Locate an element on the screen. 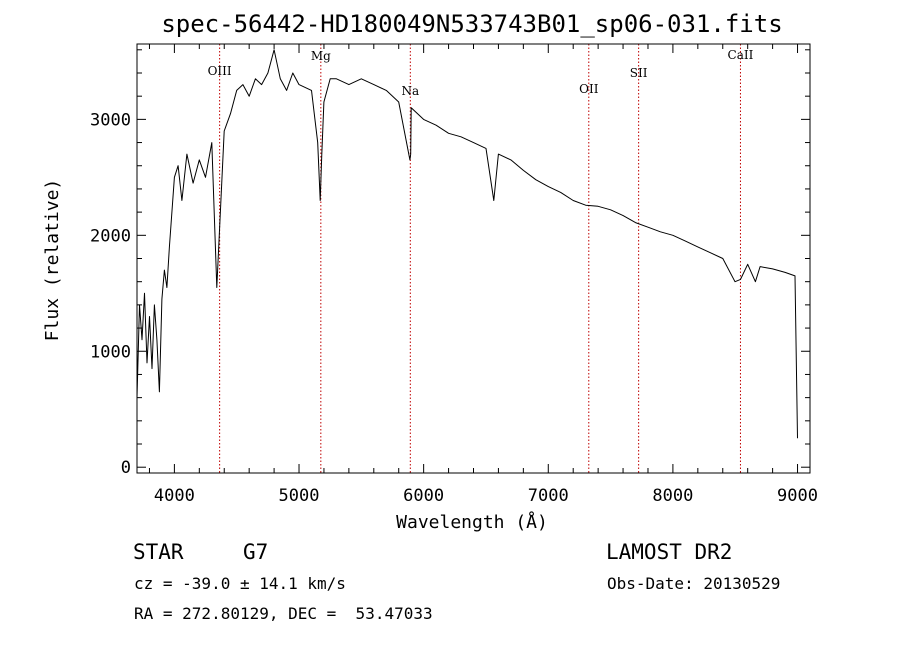 The image size is (900, 649). y-tick-label: 3000 is located at coordinates (110, 120).